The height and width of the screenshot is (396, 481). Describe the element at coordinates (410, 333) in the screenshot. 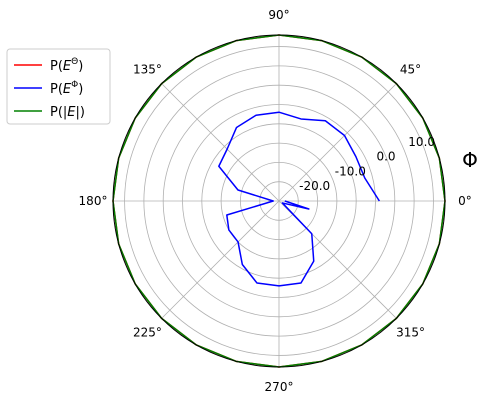

I see `angle-tick-label: 315°` at that location.